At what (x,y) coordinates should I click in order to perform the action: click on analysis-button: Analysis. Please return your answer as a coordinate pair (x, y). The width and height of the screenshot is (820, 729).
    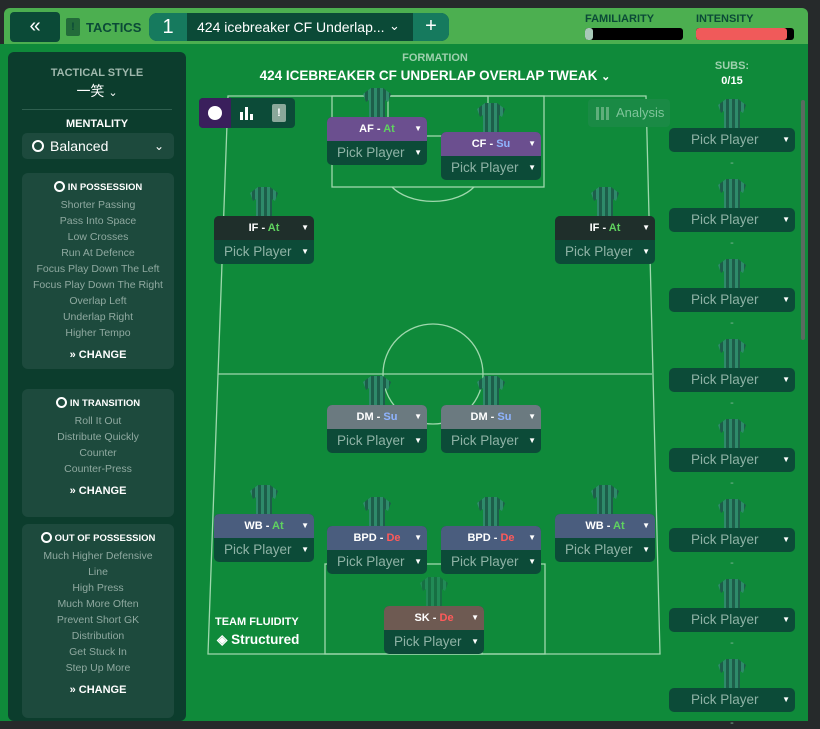
    Looking at the image, I should click on (629, 113).